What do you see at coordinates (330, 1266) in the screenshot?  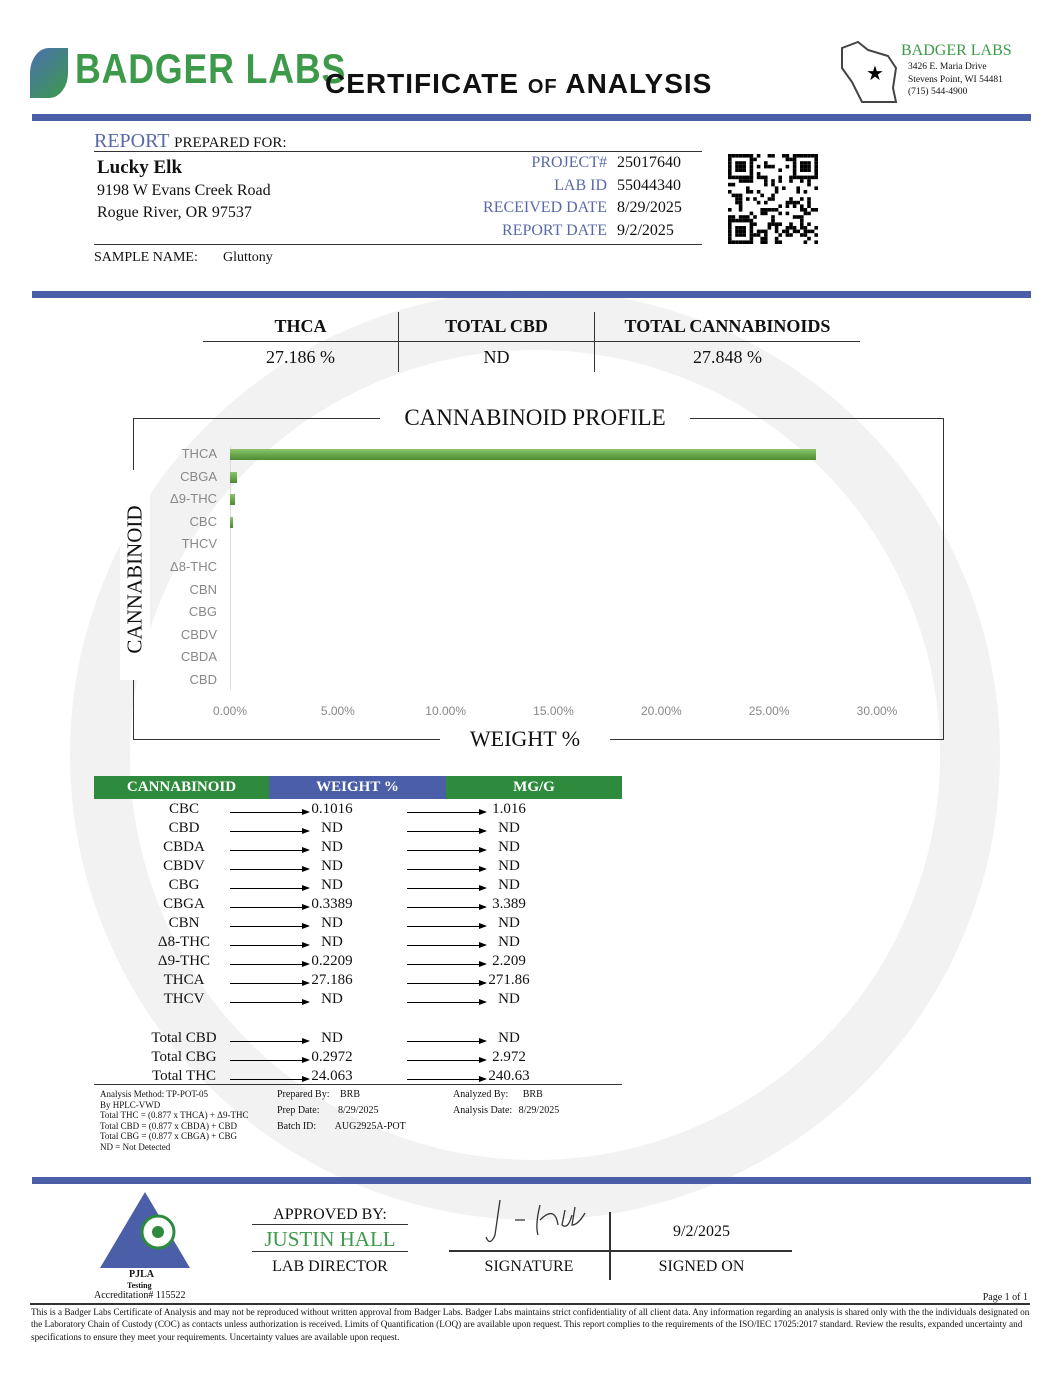 I see `approver-role: LAB DIRECTOR` at bounding box center [330, 1266].